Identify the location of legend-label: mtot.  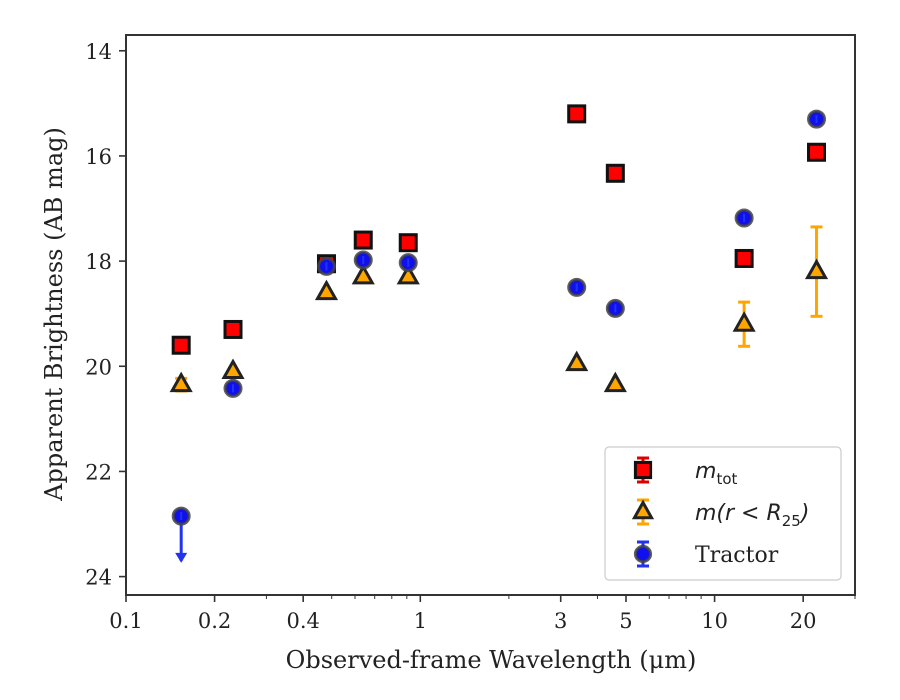
(716, 473).